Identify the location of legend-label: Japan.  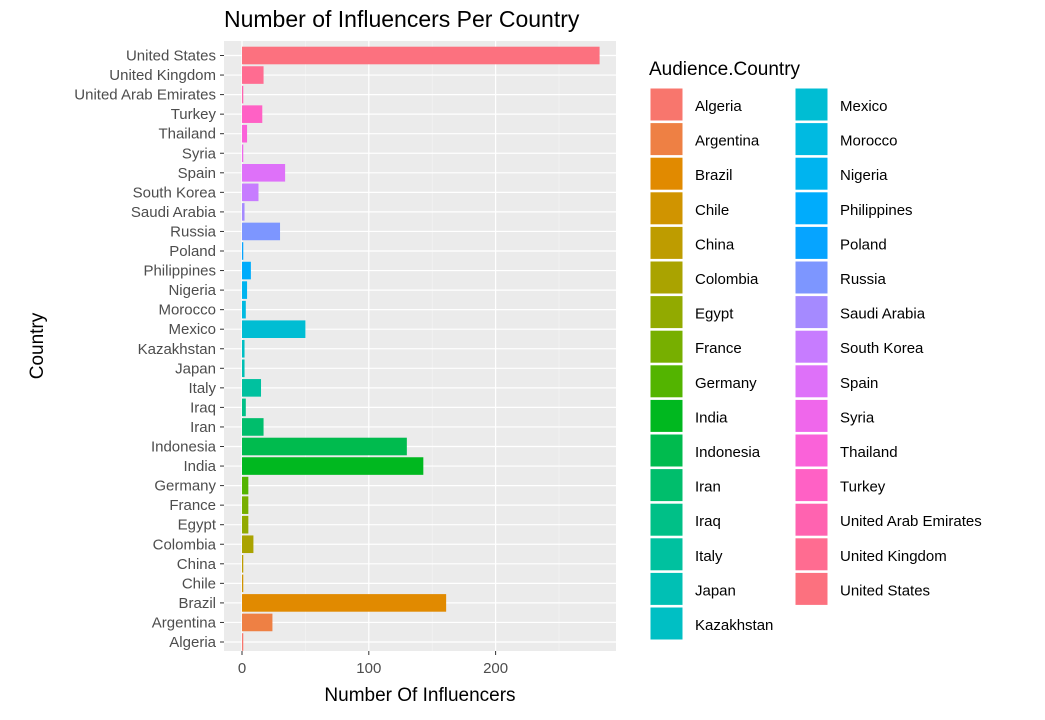
(715, 590).